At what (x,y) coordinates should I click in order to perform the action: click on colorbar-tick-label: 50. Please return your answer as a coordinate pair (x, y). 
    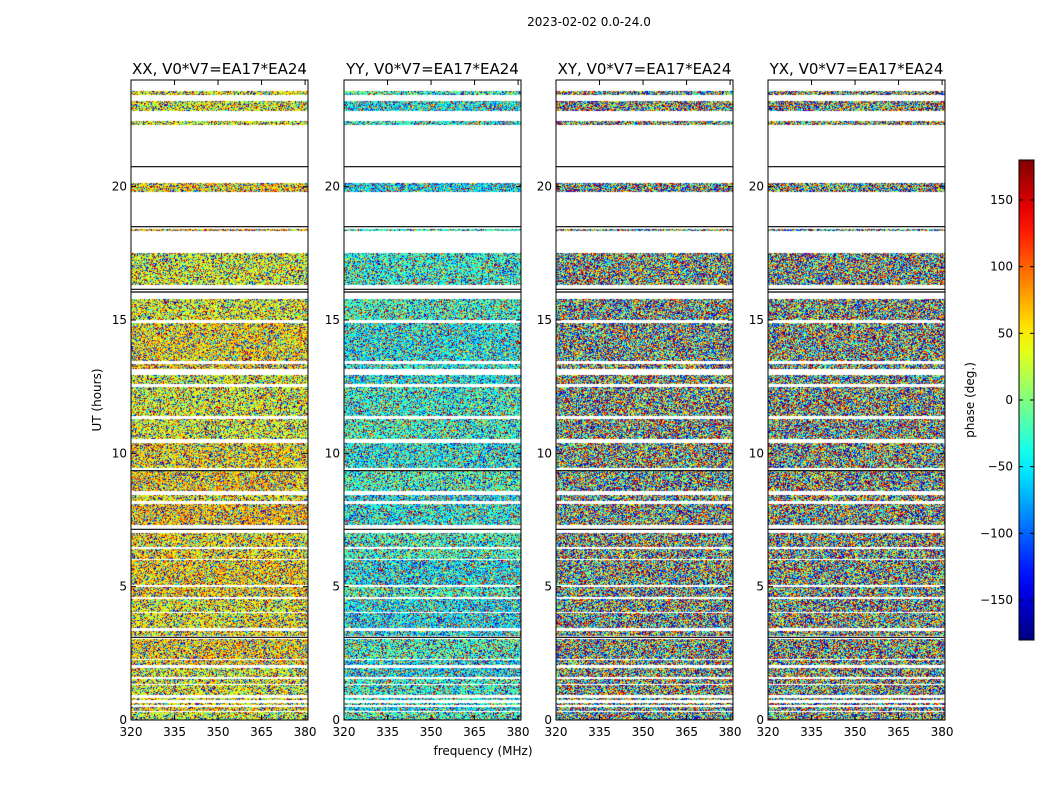
    Looking at the image, I should click on (1005, 333).